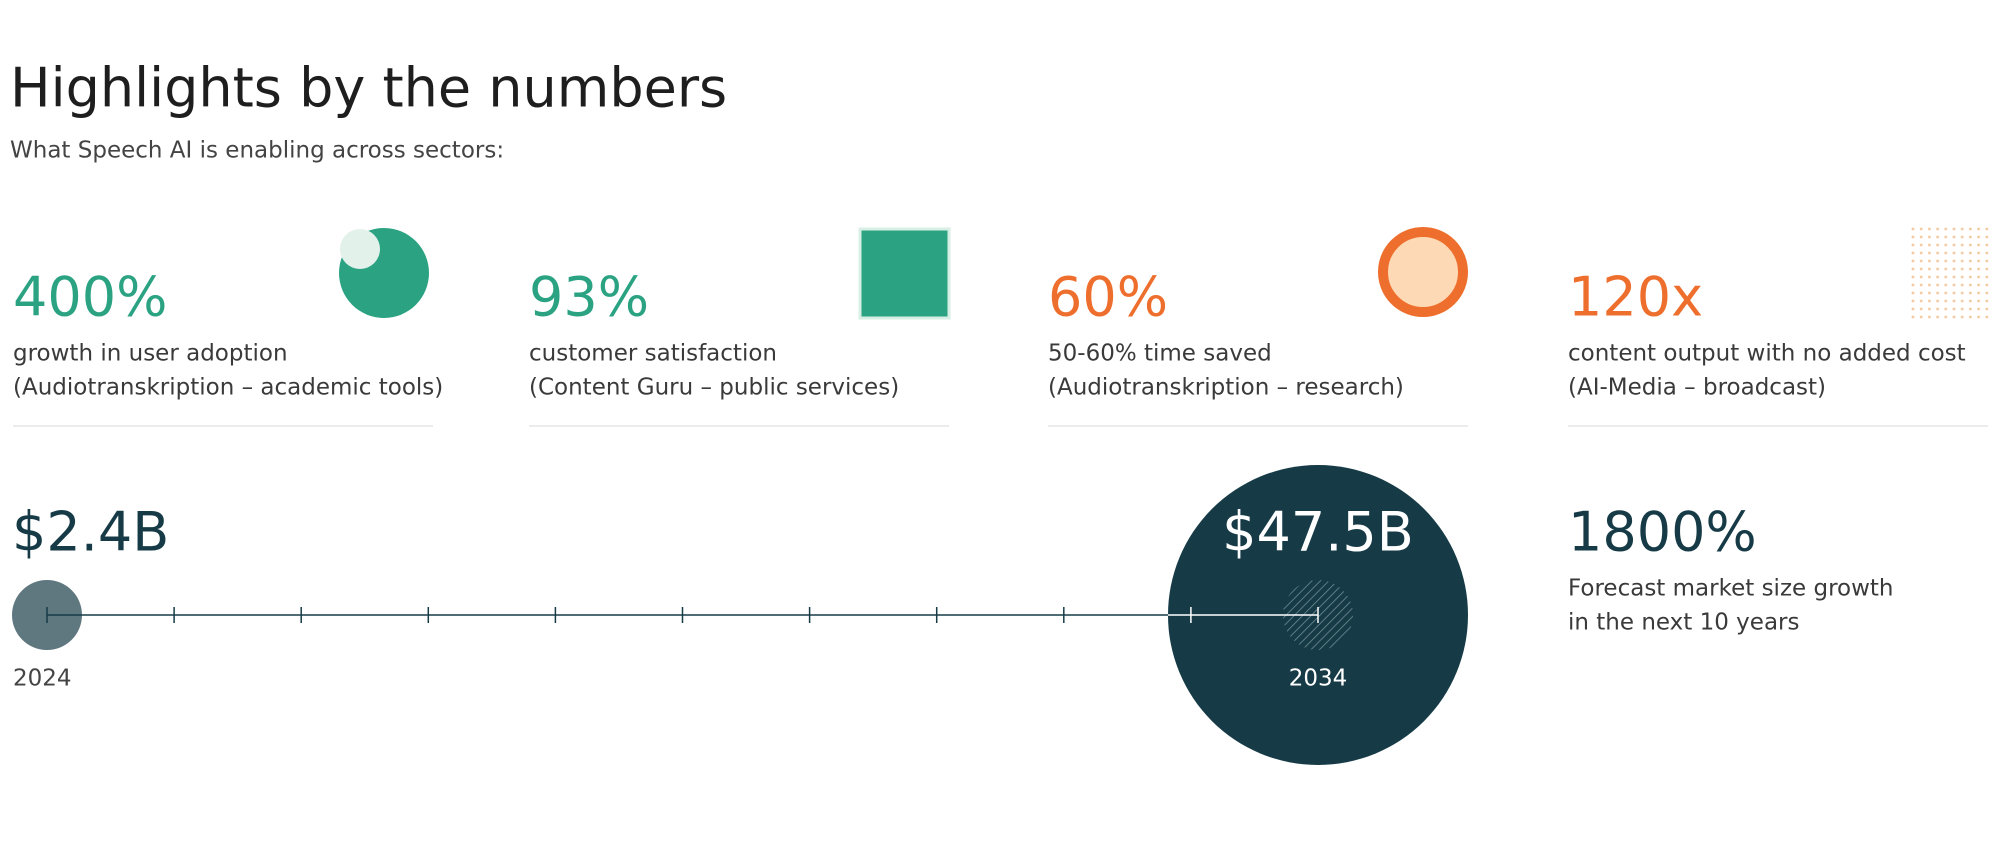  Describe the element at coordinates (714, 388) in the screenshot. I see `stat-text: (Content Guru – public services)` at that location.